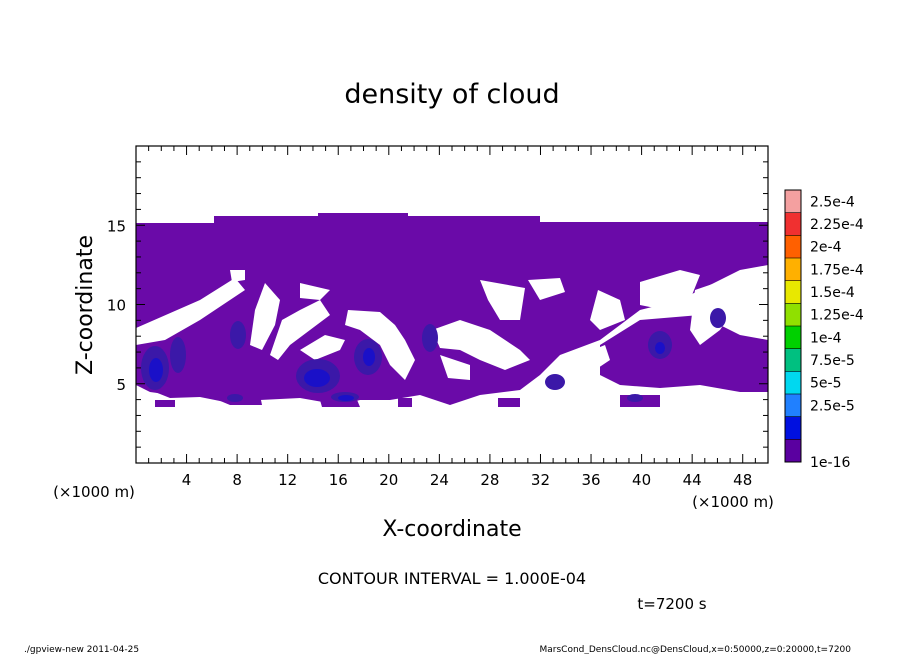 Image resolution: width=904 pixels, height=654 pixels. I want to click on x-tick-label: 20, so click(388, 480).